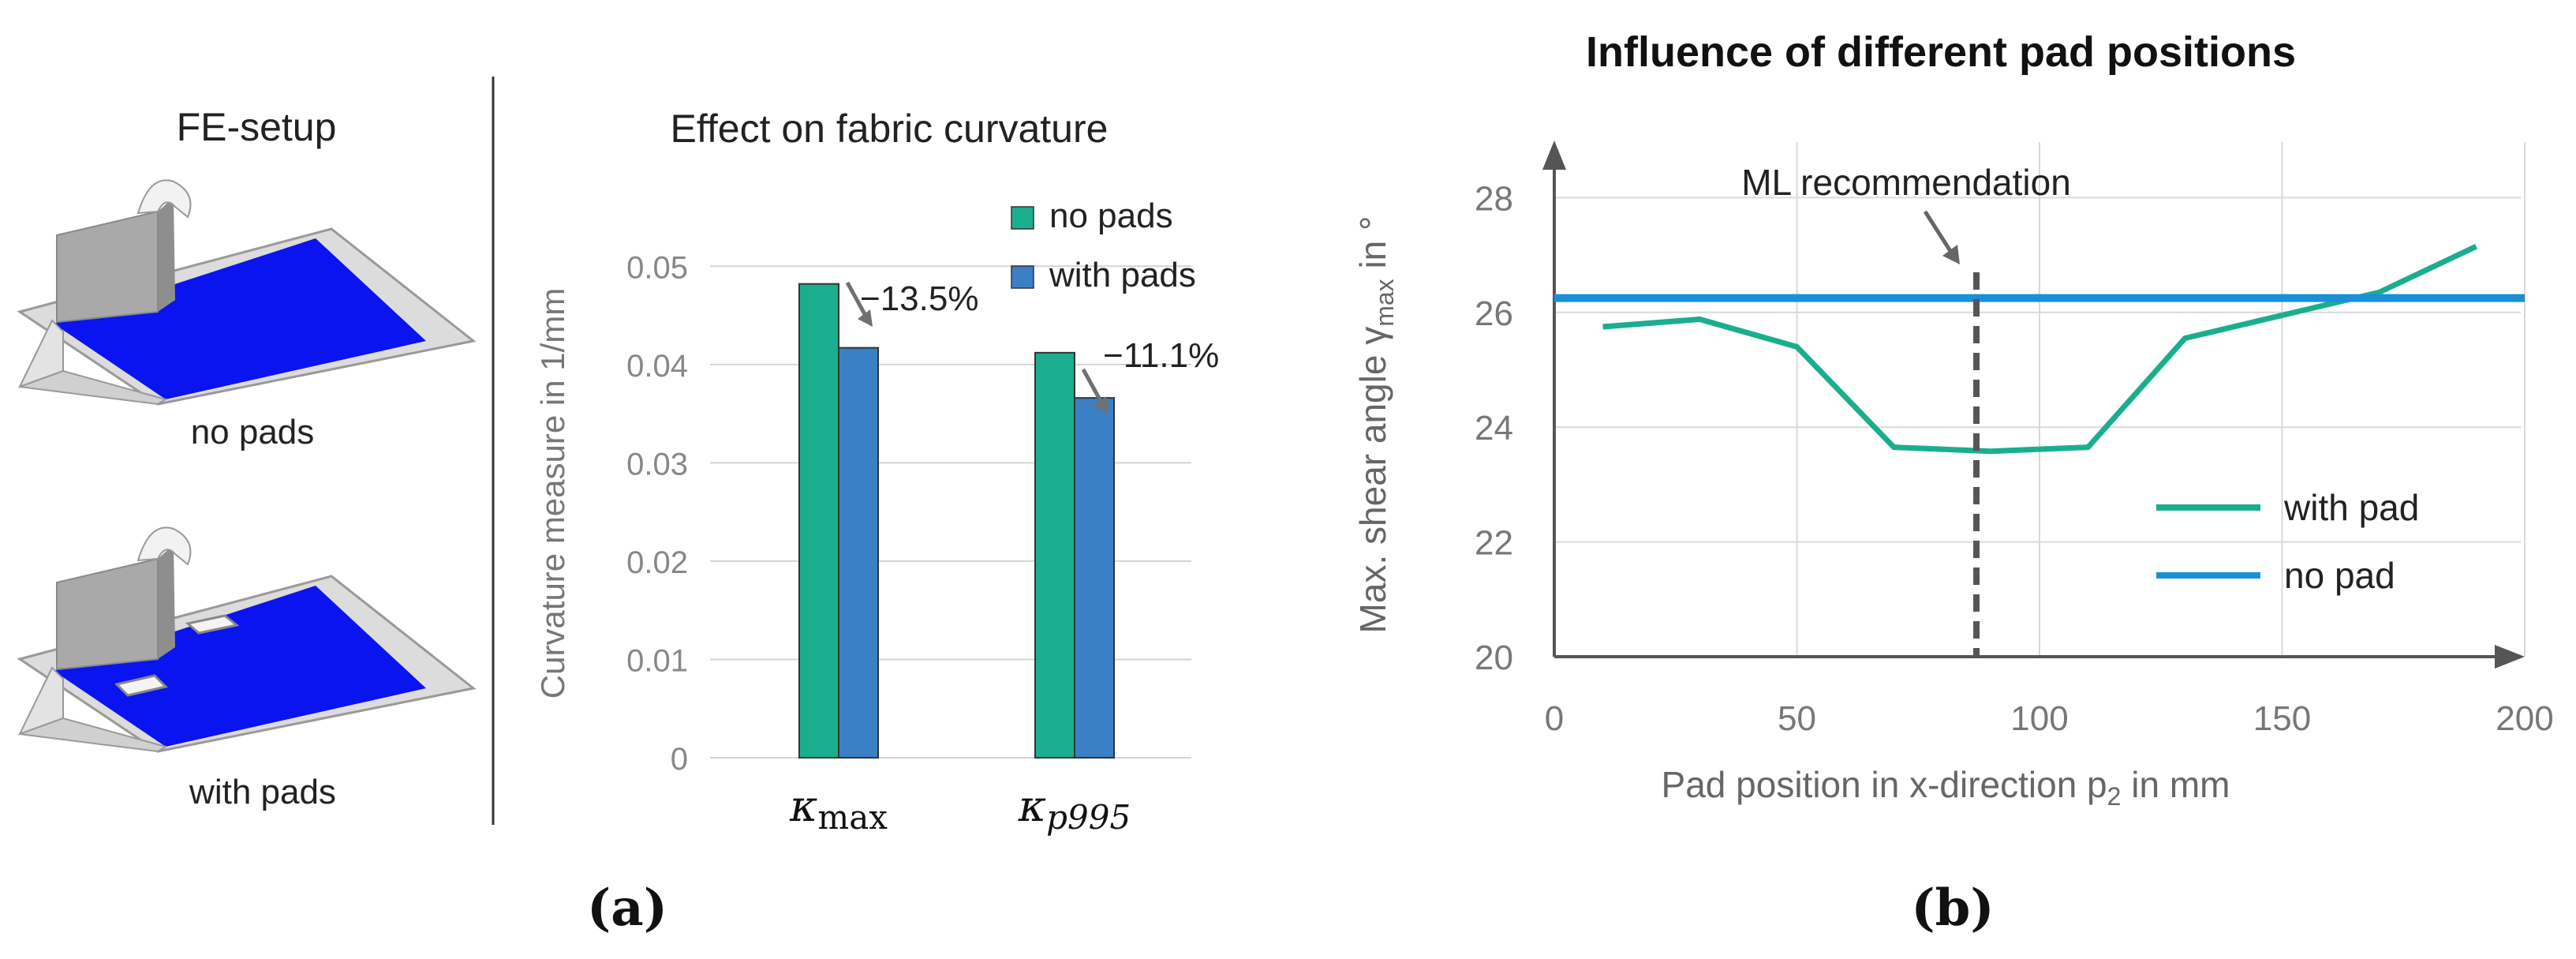 The width and height of the screenshot is (2576, 959). What do you see at coordinates (1375, 425) in the screenshot?
I see `line-chart-ylabel: Max. shear angle γmax in °` at bounding box center [1375, 425].